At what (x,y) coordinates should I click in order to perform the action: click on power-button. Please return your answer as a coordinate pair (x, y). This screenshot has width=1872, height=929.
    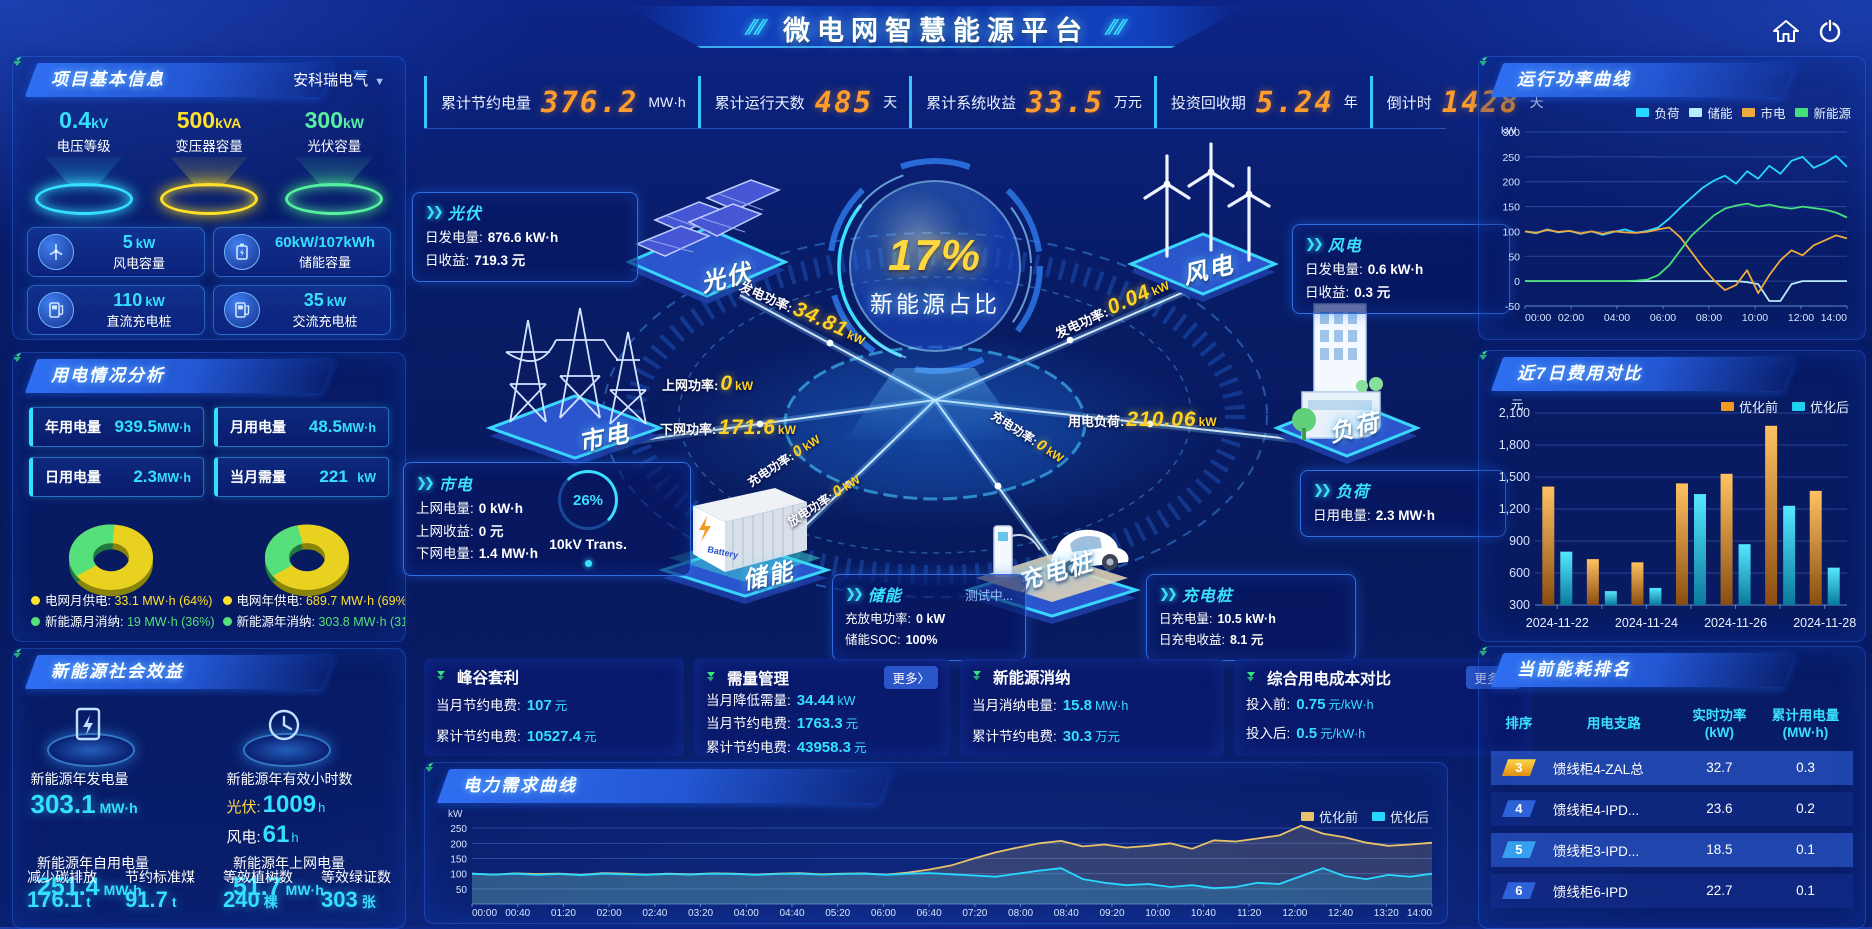
    Looking at the image, I should click on (1830, 31).